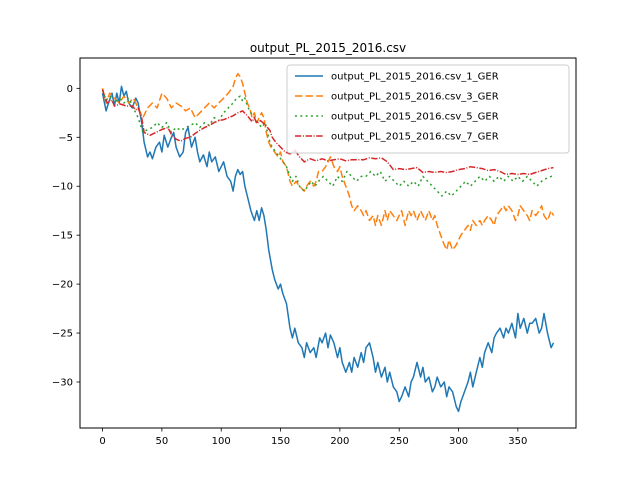  What do you see at coordinates (221, 441) in the screenshot?
I see `x-tick-label: 100` at bounding box center [221, 441].